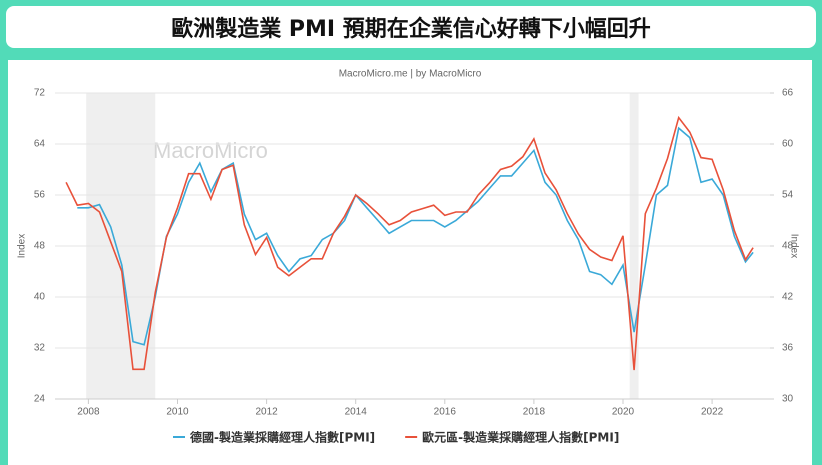 The image size is (822, 465). What do you see at coordinates (40, 297) in the screenshot?
I see `y-tick-label: 40` at bounding box center [40, 297].